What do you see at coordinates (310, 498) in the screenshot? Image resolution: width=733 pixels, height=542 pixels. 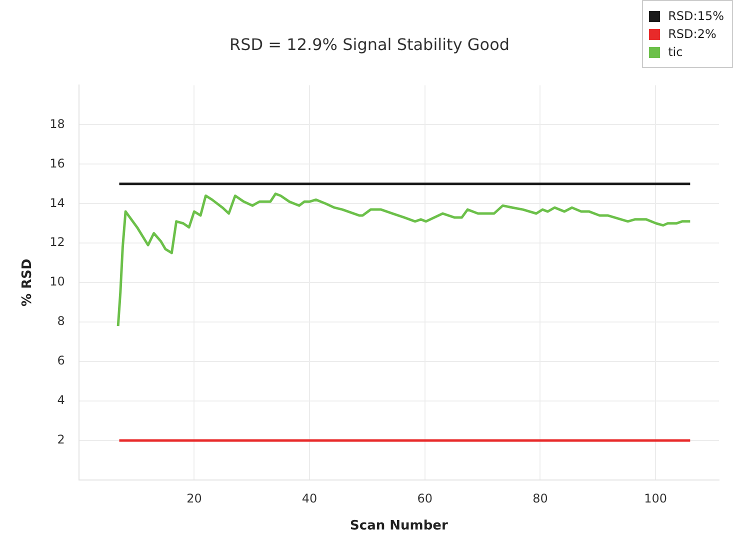 I see `x-tick-label: 40` at bounding box center [310, 498].